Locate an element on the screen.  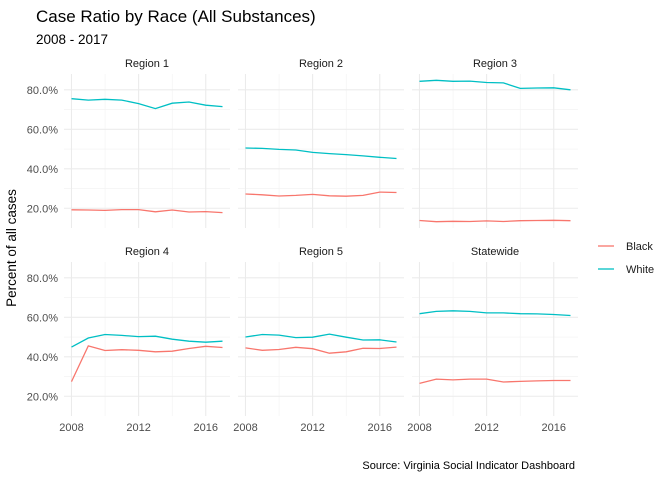
panel-region-3: Region 3 is located at coordinates (495, 143).